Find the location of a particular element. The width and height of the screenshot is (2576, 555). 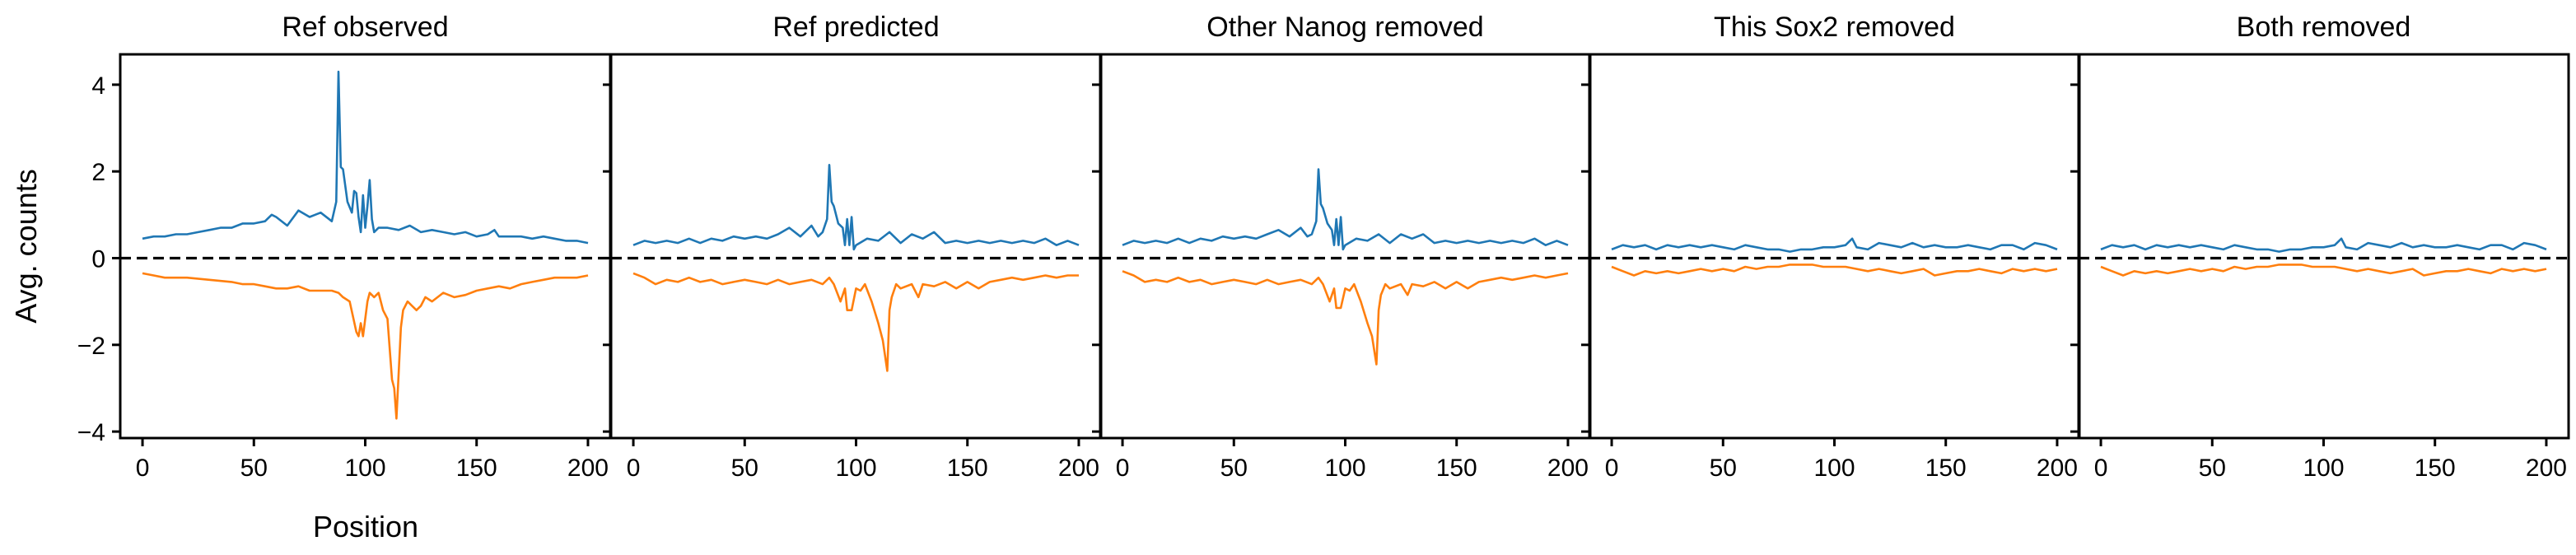

y-tick-label: −2 is located at coordinates (91, 346).